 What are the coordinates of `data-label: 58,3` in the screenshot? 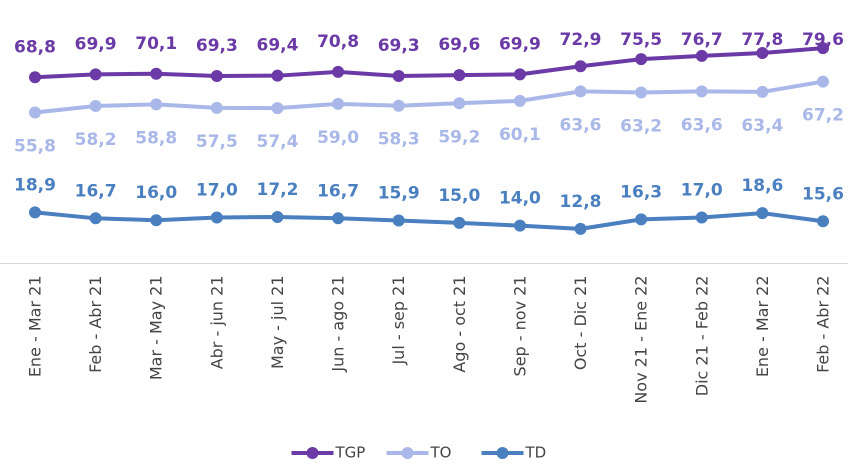 It's located at (399, 140).